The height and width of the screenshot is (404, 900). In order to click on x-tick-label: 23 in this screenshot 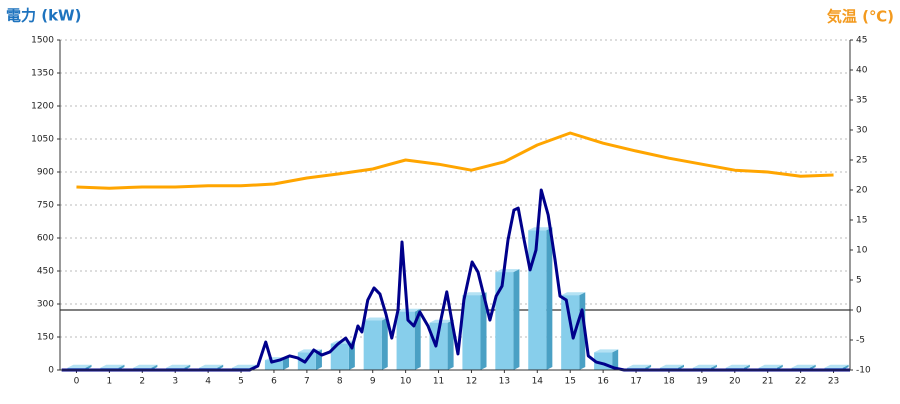, I will do `click(833, 382)`.